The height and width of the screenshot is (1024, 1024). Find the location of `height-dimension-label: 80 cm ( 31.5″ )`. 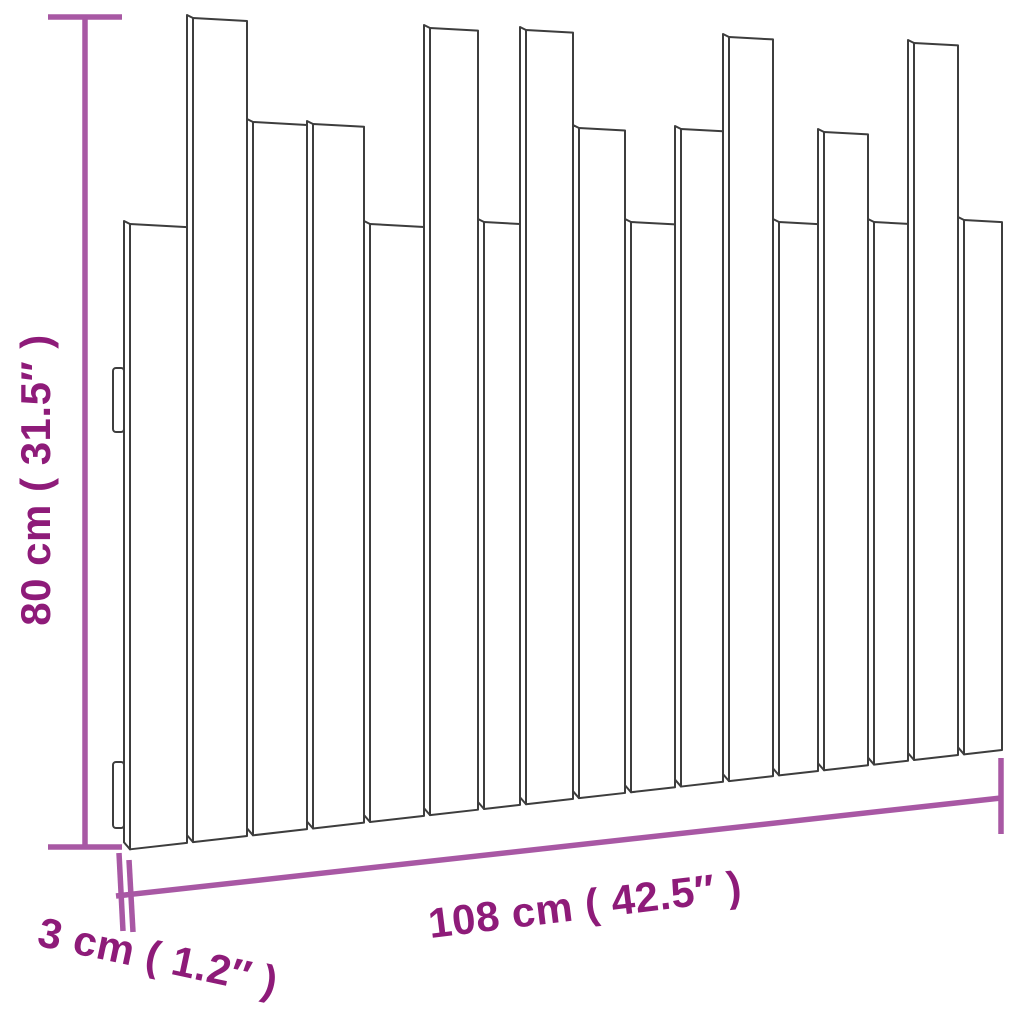

height-dimension-label: 80 cm ( 31.5″ ) is located at coordinates (35, 480).